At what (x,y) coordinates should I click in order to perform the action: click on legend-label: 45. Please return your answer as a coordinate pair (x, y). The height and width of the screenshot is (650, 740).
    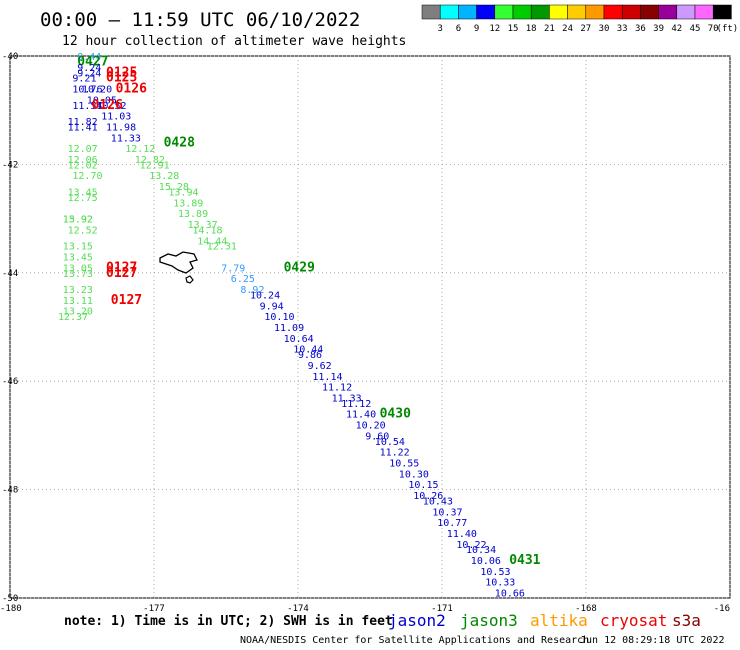
    Looking at the image, I should click on (695, 29).